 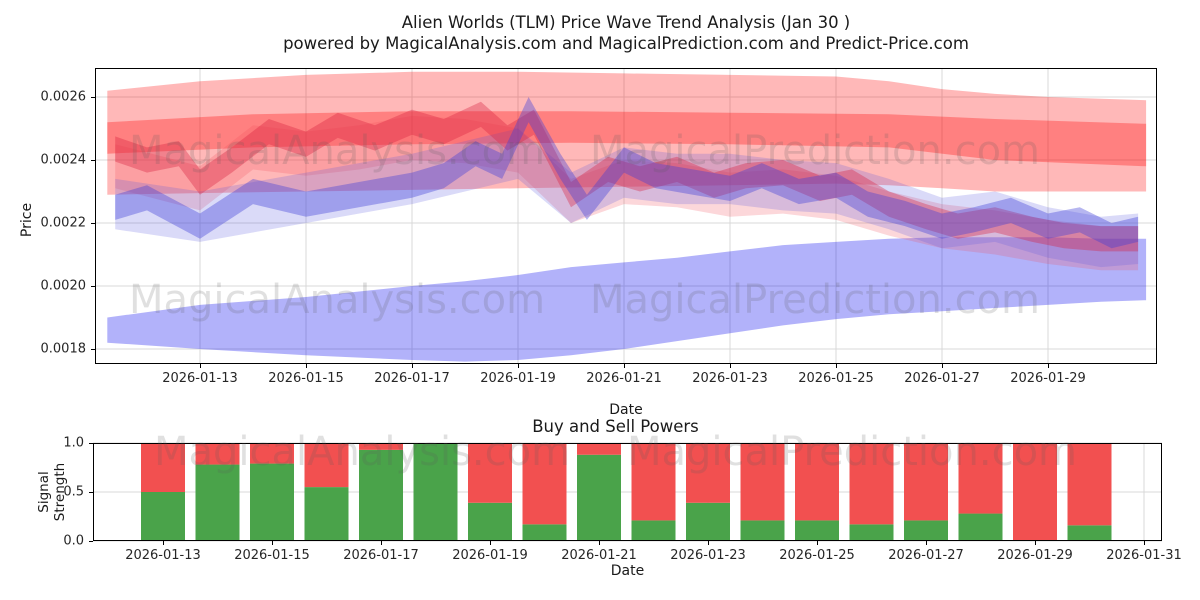 What do you see at coordinates (63, 223) in the screenshot?
I see `y-tick-label: 0.0022` at bounding box center [63, 223].